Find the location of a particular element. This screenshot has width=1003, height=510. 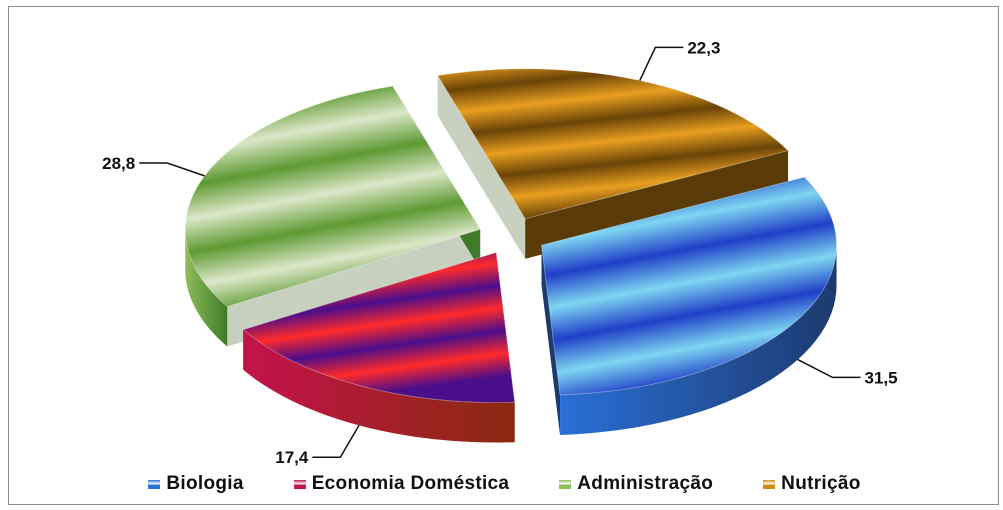

legend-item-nutricao: Nutrição is located at coordinates (811, 484).